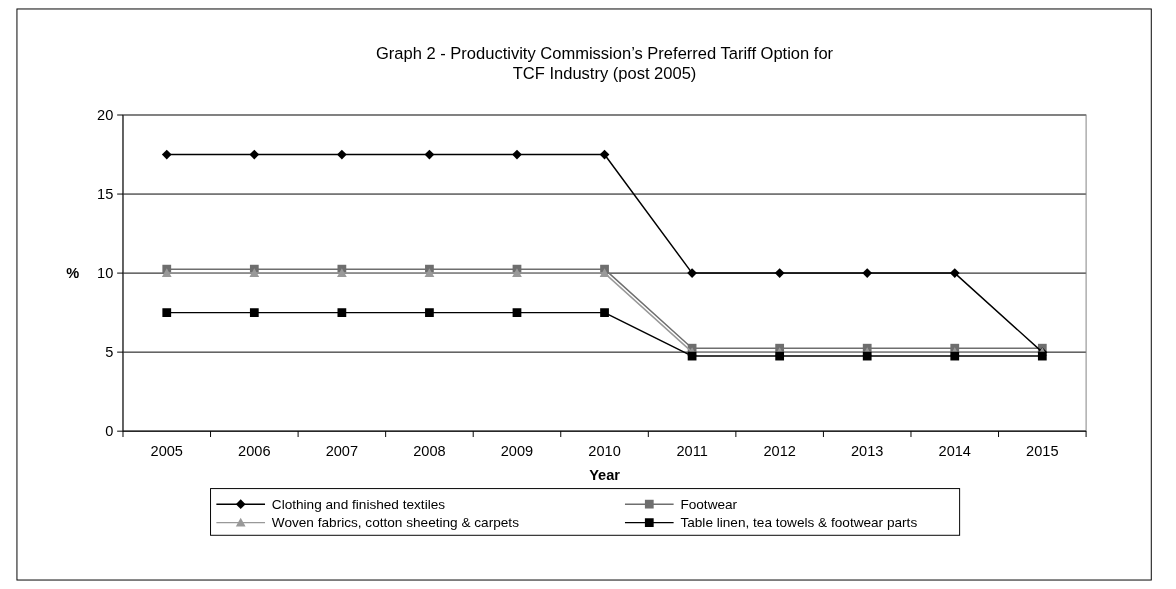  I want to click on y-axis-title: %, so click(73, 273).